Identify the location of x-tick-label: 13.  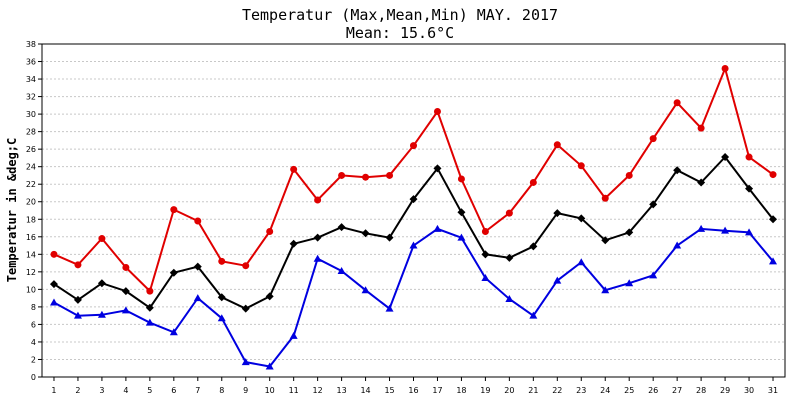
(342, 390).